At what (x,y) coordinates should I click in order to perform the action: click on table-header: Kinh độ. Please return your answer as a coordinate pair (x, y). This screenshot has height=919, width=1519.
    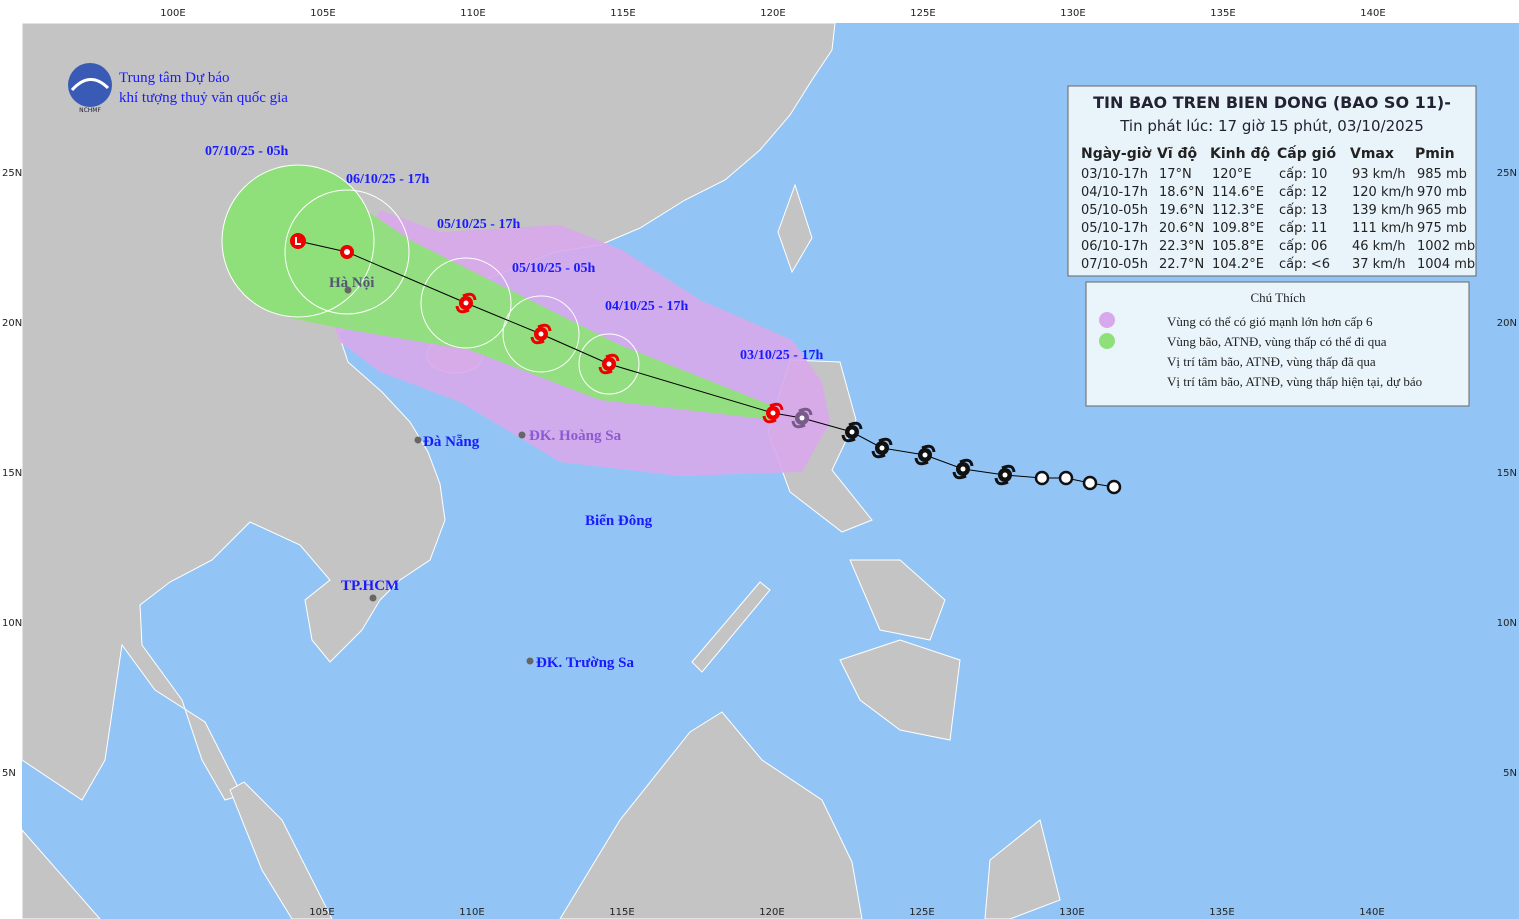
    Looking at the image, I should click on (1240, 154).